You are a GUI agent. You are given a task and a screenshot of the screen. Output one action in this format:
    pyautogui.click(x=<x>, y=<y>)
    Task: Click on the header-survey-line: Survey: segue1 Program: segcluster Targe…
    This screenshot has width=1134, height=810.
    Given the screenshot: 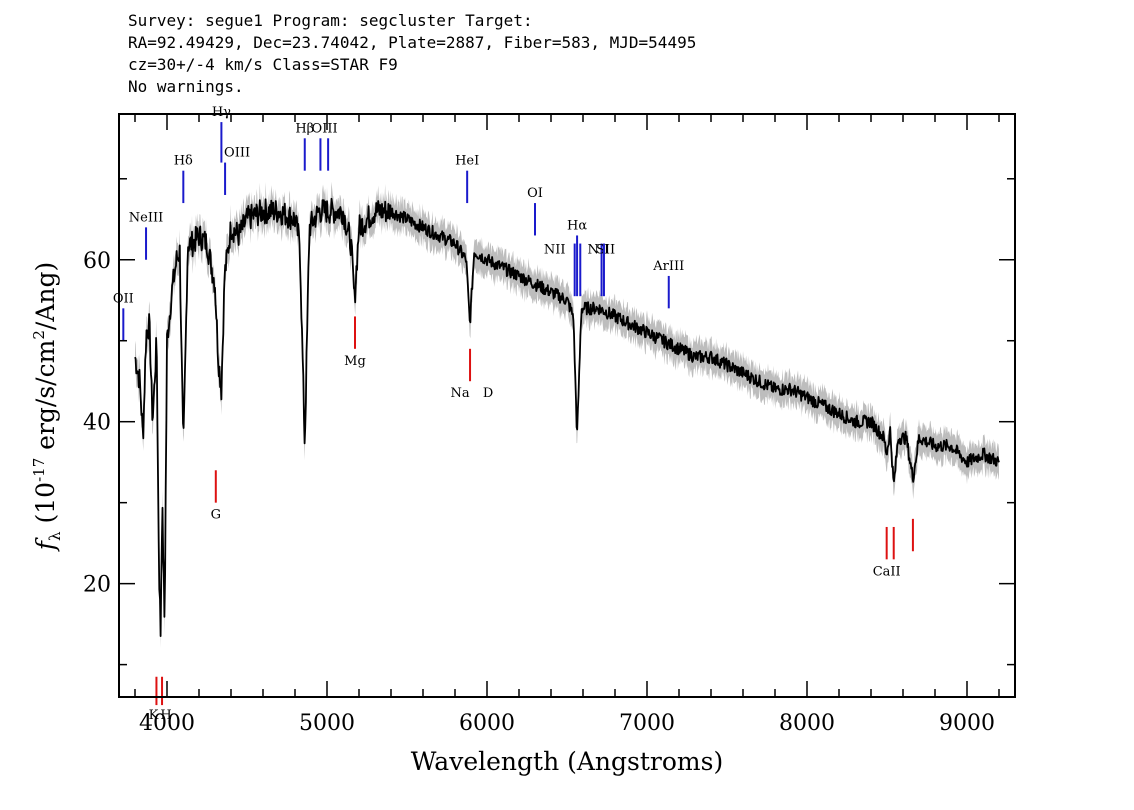 What is the action you would take?
    pyautogui.click(x=330, y=20)
    